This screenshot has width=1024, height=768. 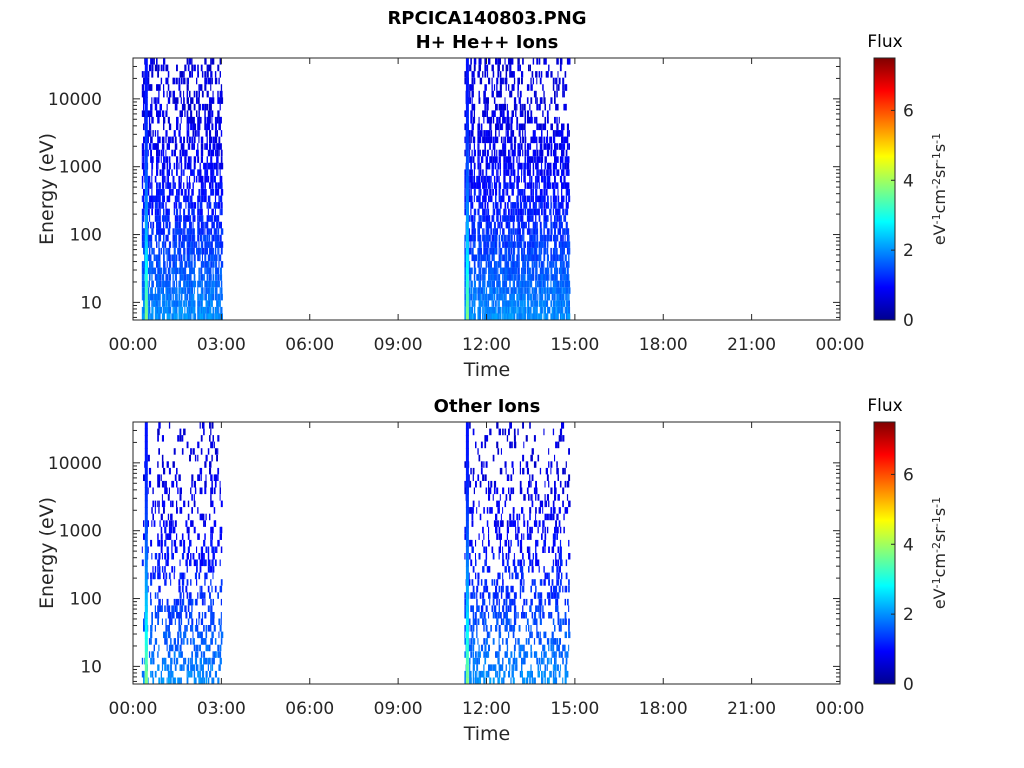 I want to click on unit-exponent: -1, so click(x=936, y=157).